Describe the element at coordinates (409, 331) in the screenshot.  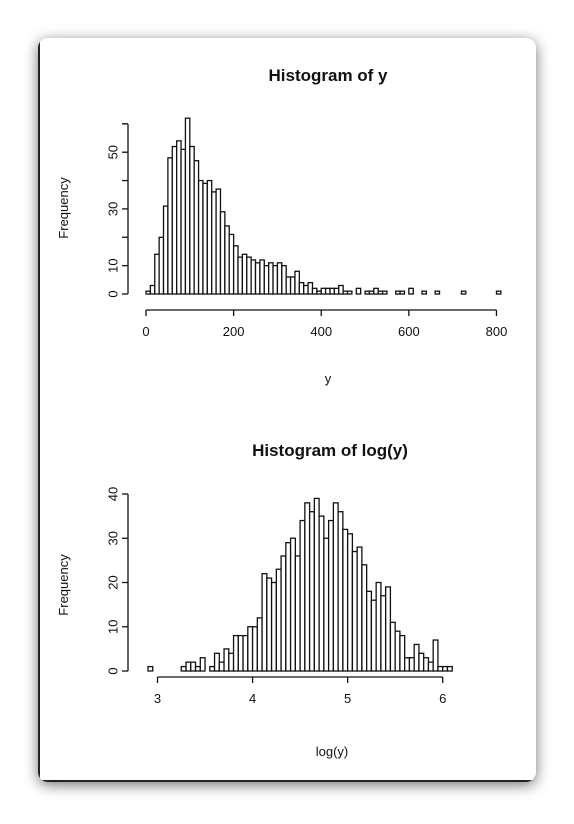
I see `x-tick-label: 600` at that location.